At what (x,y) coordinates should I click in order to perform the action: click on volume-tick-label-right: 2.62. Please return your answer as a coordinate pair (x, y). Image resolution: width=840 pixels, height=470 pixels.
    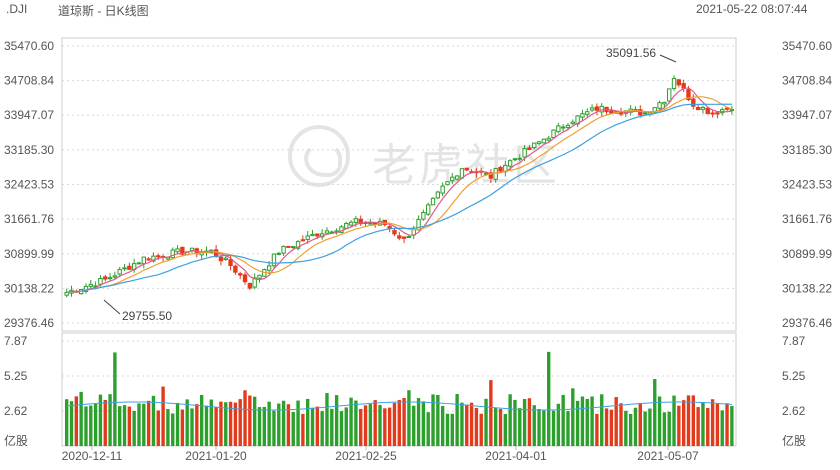
    Looking at the image, I should click on (794, 411).